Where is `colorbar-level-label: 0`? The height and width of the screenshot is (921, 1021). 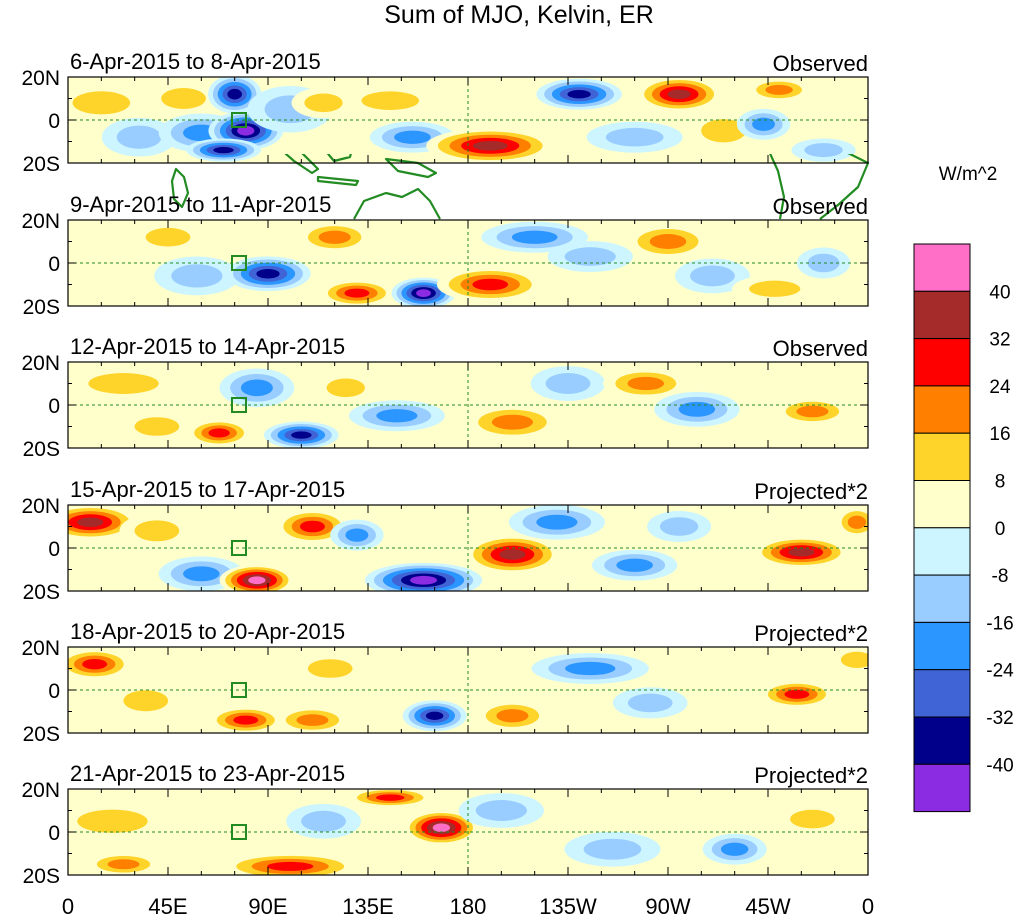
colorbar-level-label: 0 is located at coordinates (1000, 529).